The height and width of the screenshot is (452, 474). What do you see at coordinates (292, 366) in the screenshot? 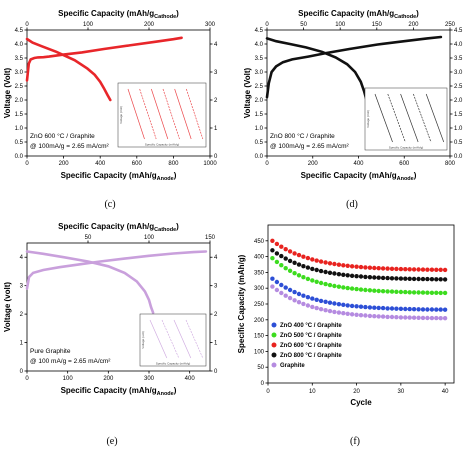
I see `legend-label: Graphite` at bounding box center [292, 366].